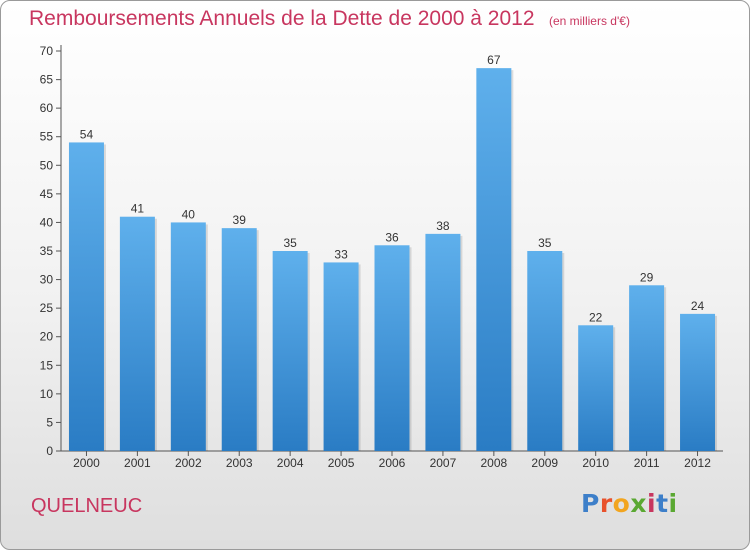 This screenshot has height=550, width=750. Describe the element at coordinates (86, 463) in the screenshot. I see `x-tick-label: 2000` at that location.